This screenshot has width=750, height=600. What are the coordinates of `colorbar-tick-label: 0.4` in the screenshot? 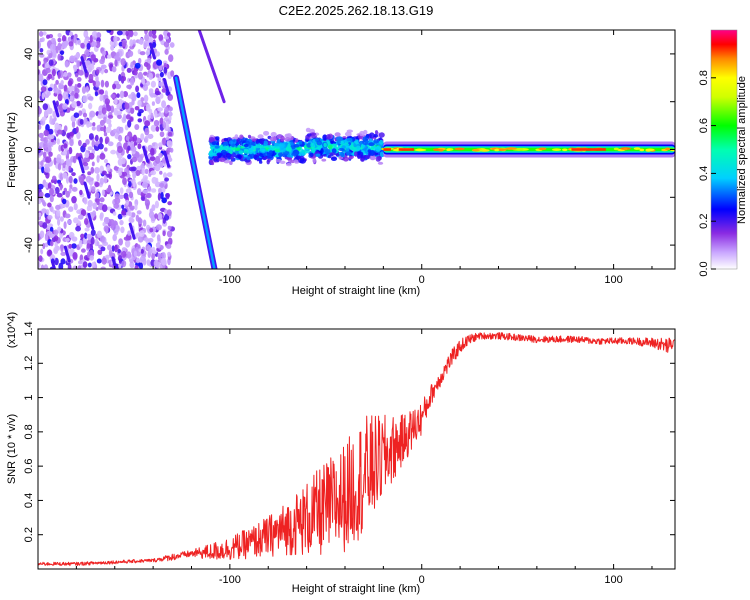 It's located at (704, 173).